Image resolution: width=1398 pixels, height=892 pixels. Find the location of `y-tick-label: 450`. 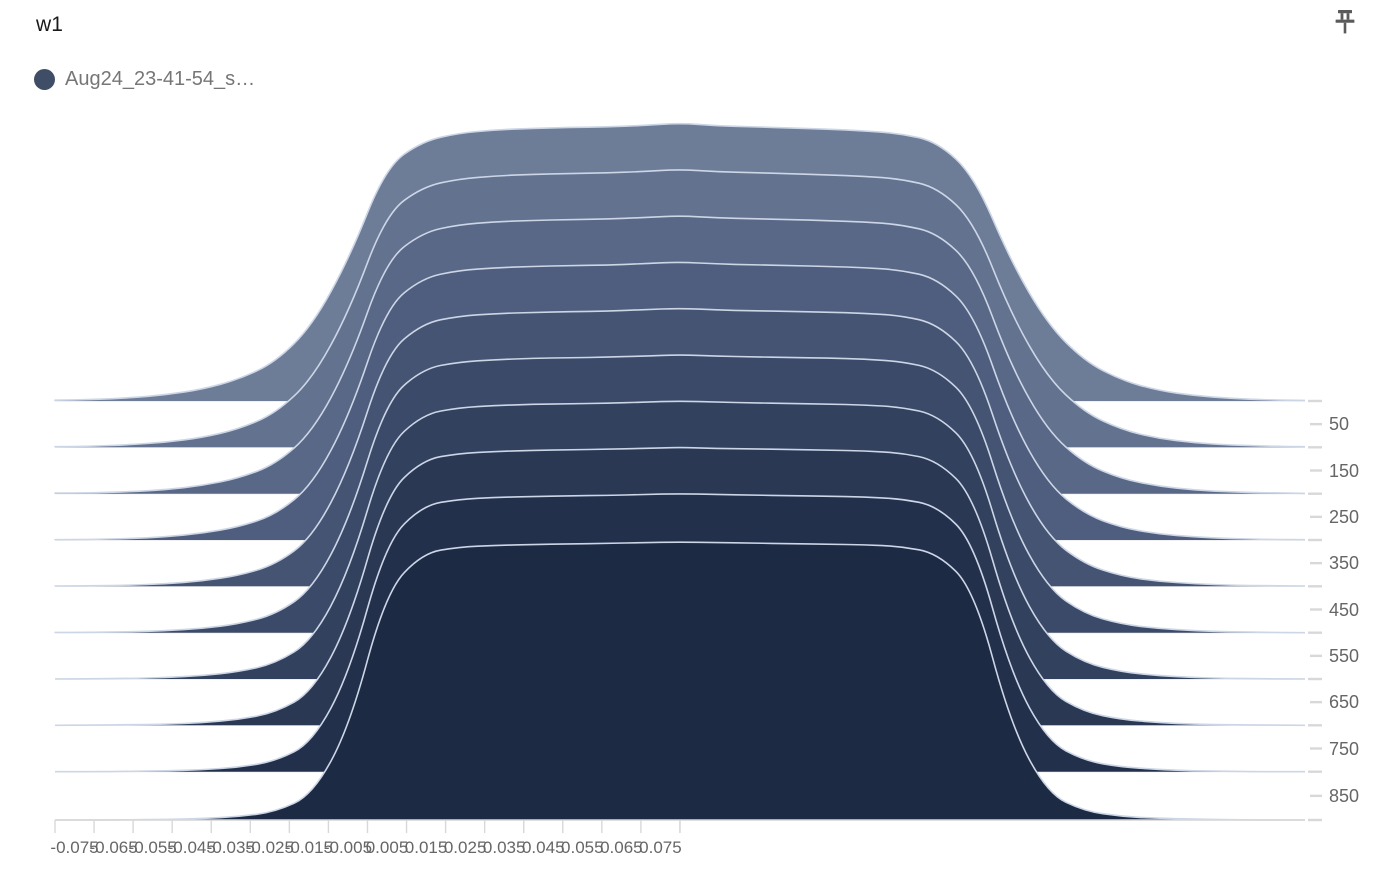

y-tick-label: 450 is located at coordinates (1344, 609).